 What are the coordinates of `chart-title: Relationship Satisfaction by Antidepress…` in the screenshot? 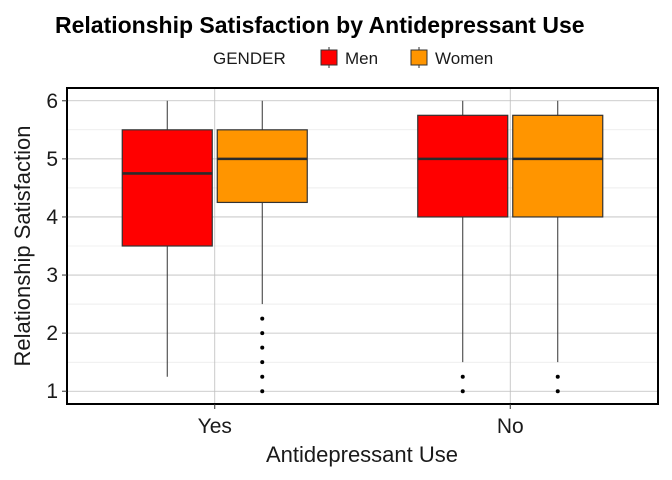 It's located at (320, 25).